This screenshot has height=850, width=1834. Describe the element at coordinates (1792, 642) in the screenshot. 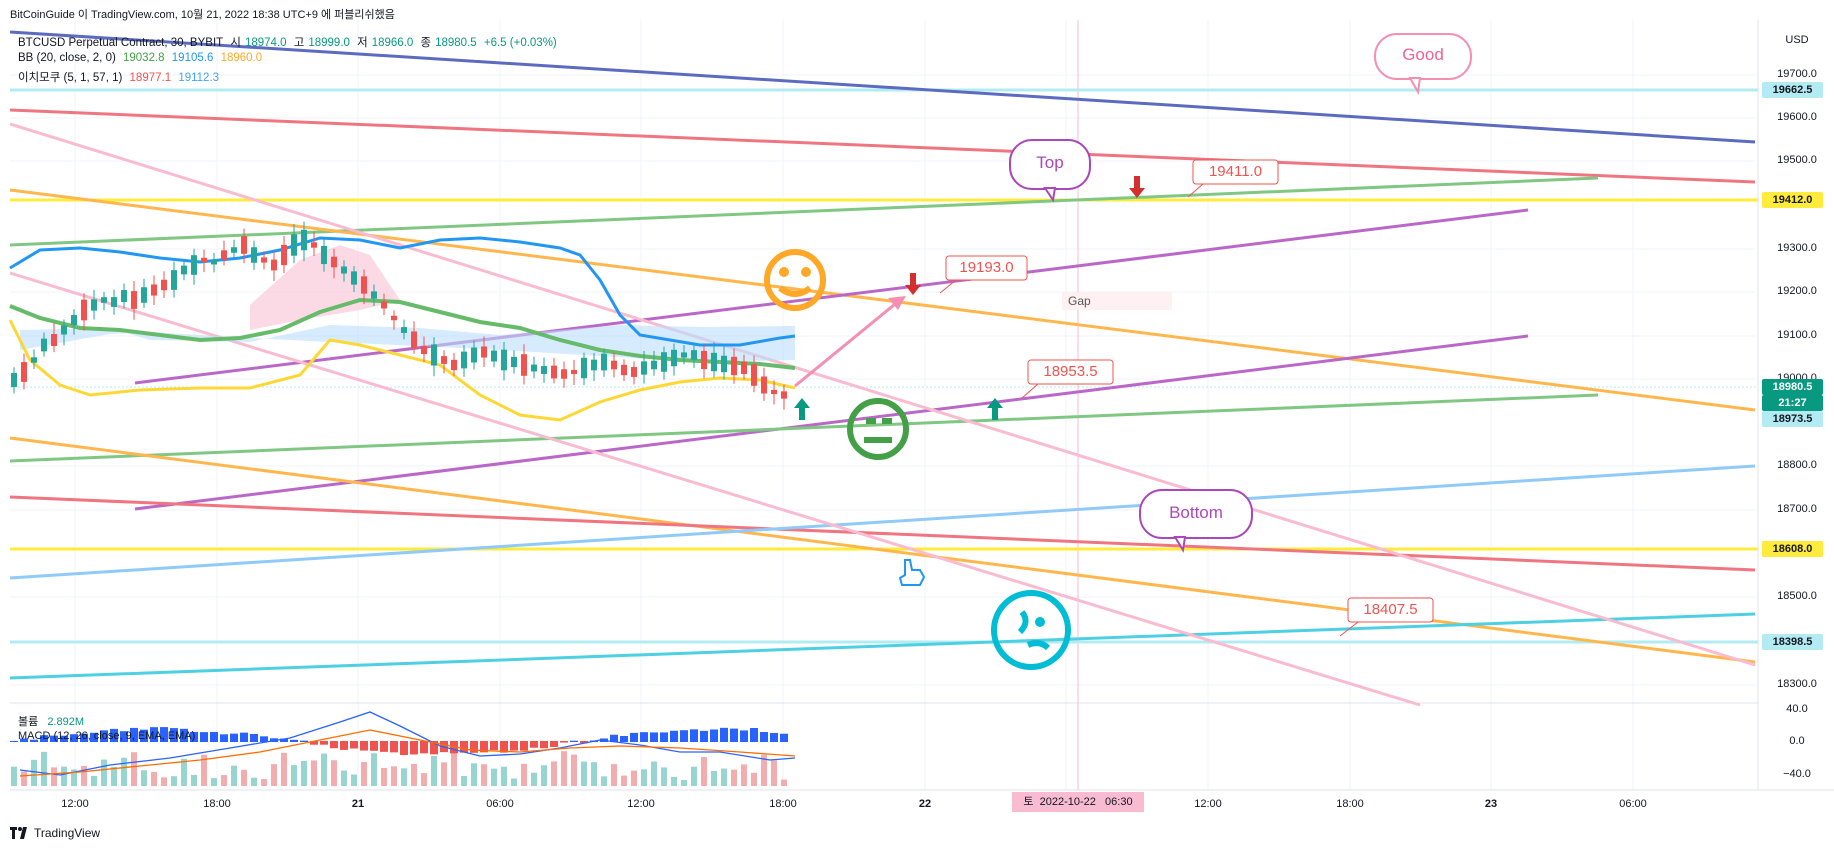

I see `price-badge-18398: 18398.5` at that location.